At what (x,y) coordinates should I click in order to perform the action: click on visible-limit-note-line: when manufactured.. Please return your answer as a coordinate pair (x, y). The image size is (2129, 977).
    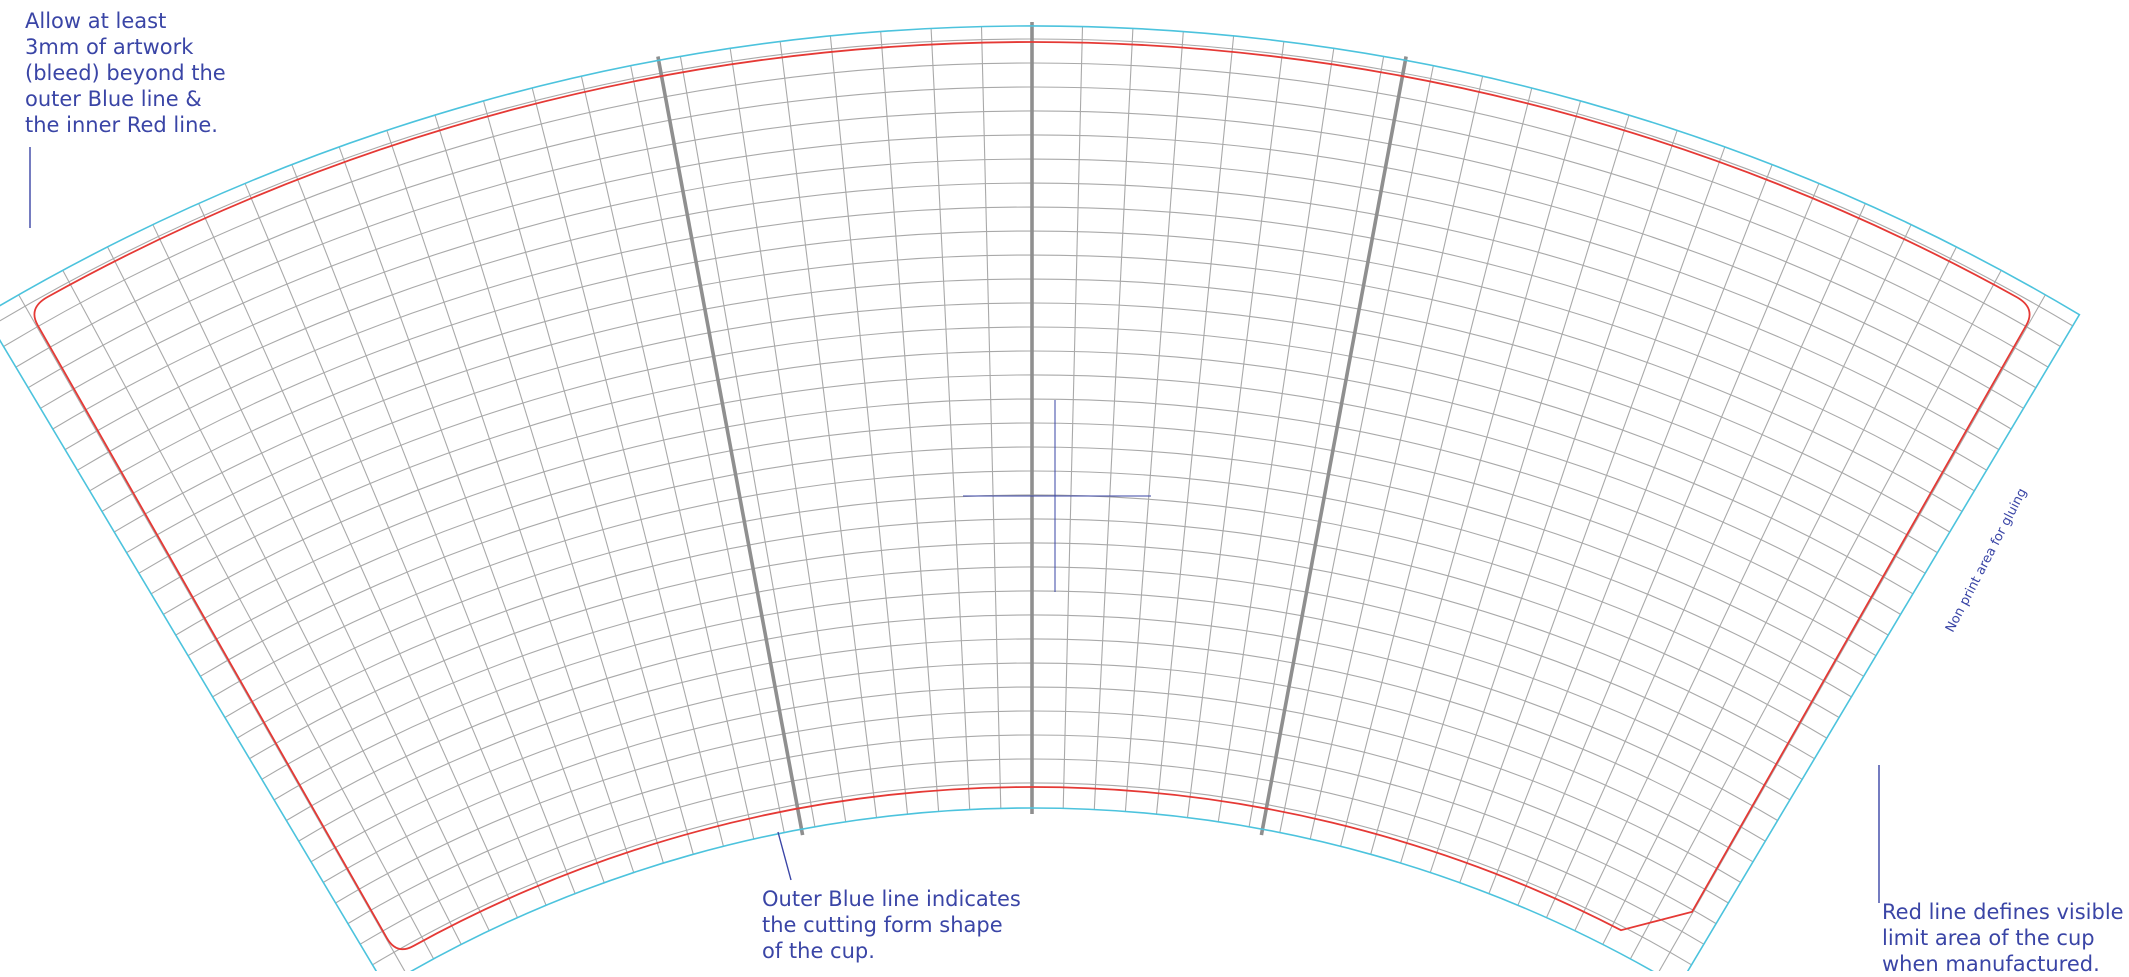
    Looking at the image, I should click on (1991, 964).